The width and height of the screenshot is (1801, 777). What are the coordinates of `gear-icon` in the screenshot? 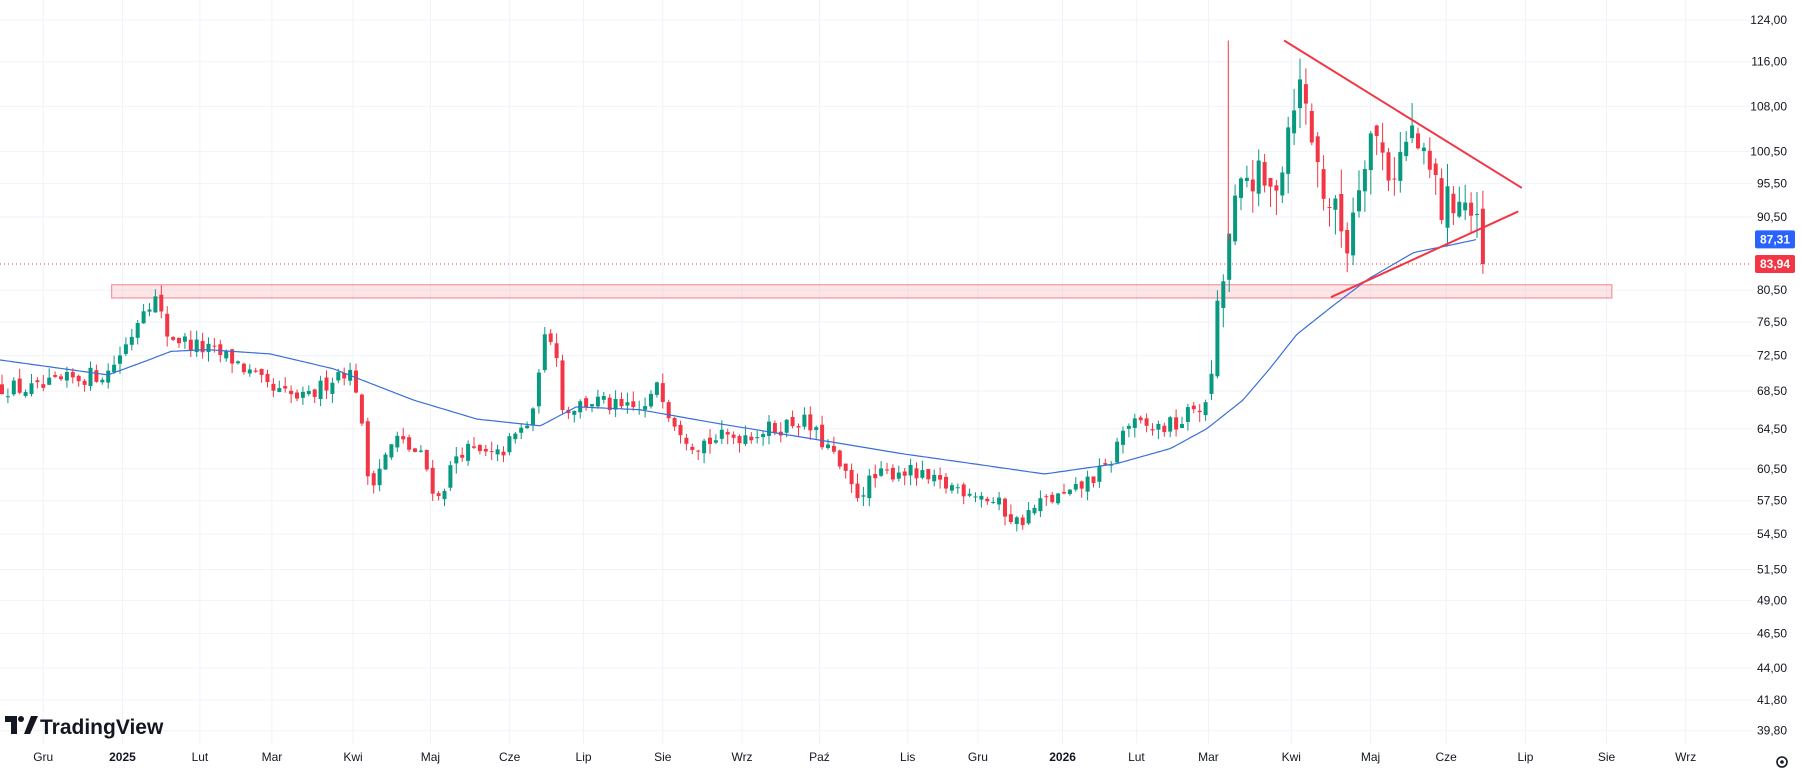 It's located at (1782, 762).